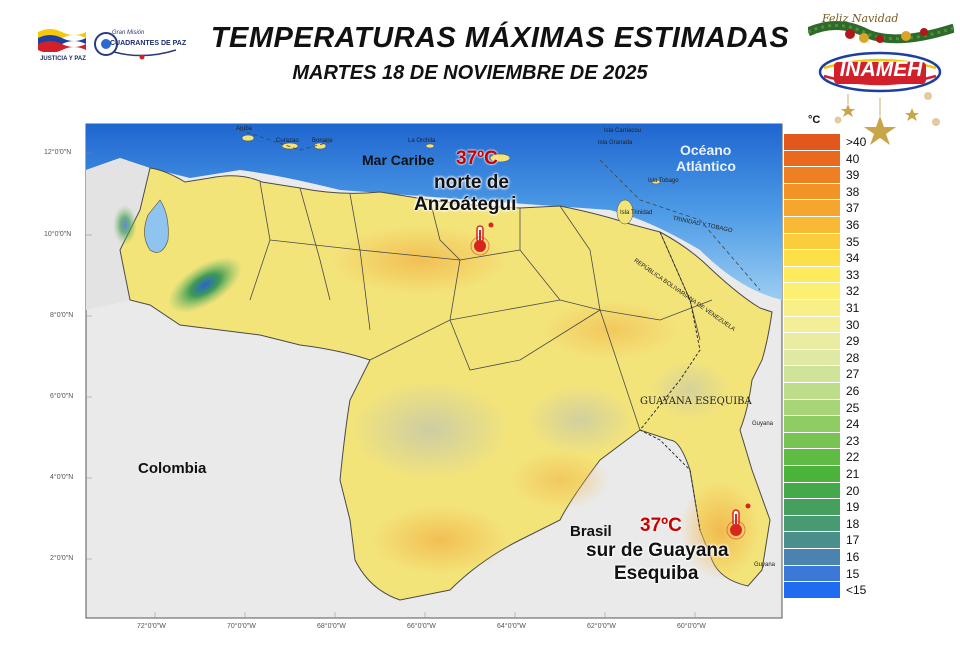 The image size is (960, 666). I want to click on legend-label: 29, so click(853, 341).